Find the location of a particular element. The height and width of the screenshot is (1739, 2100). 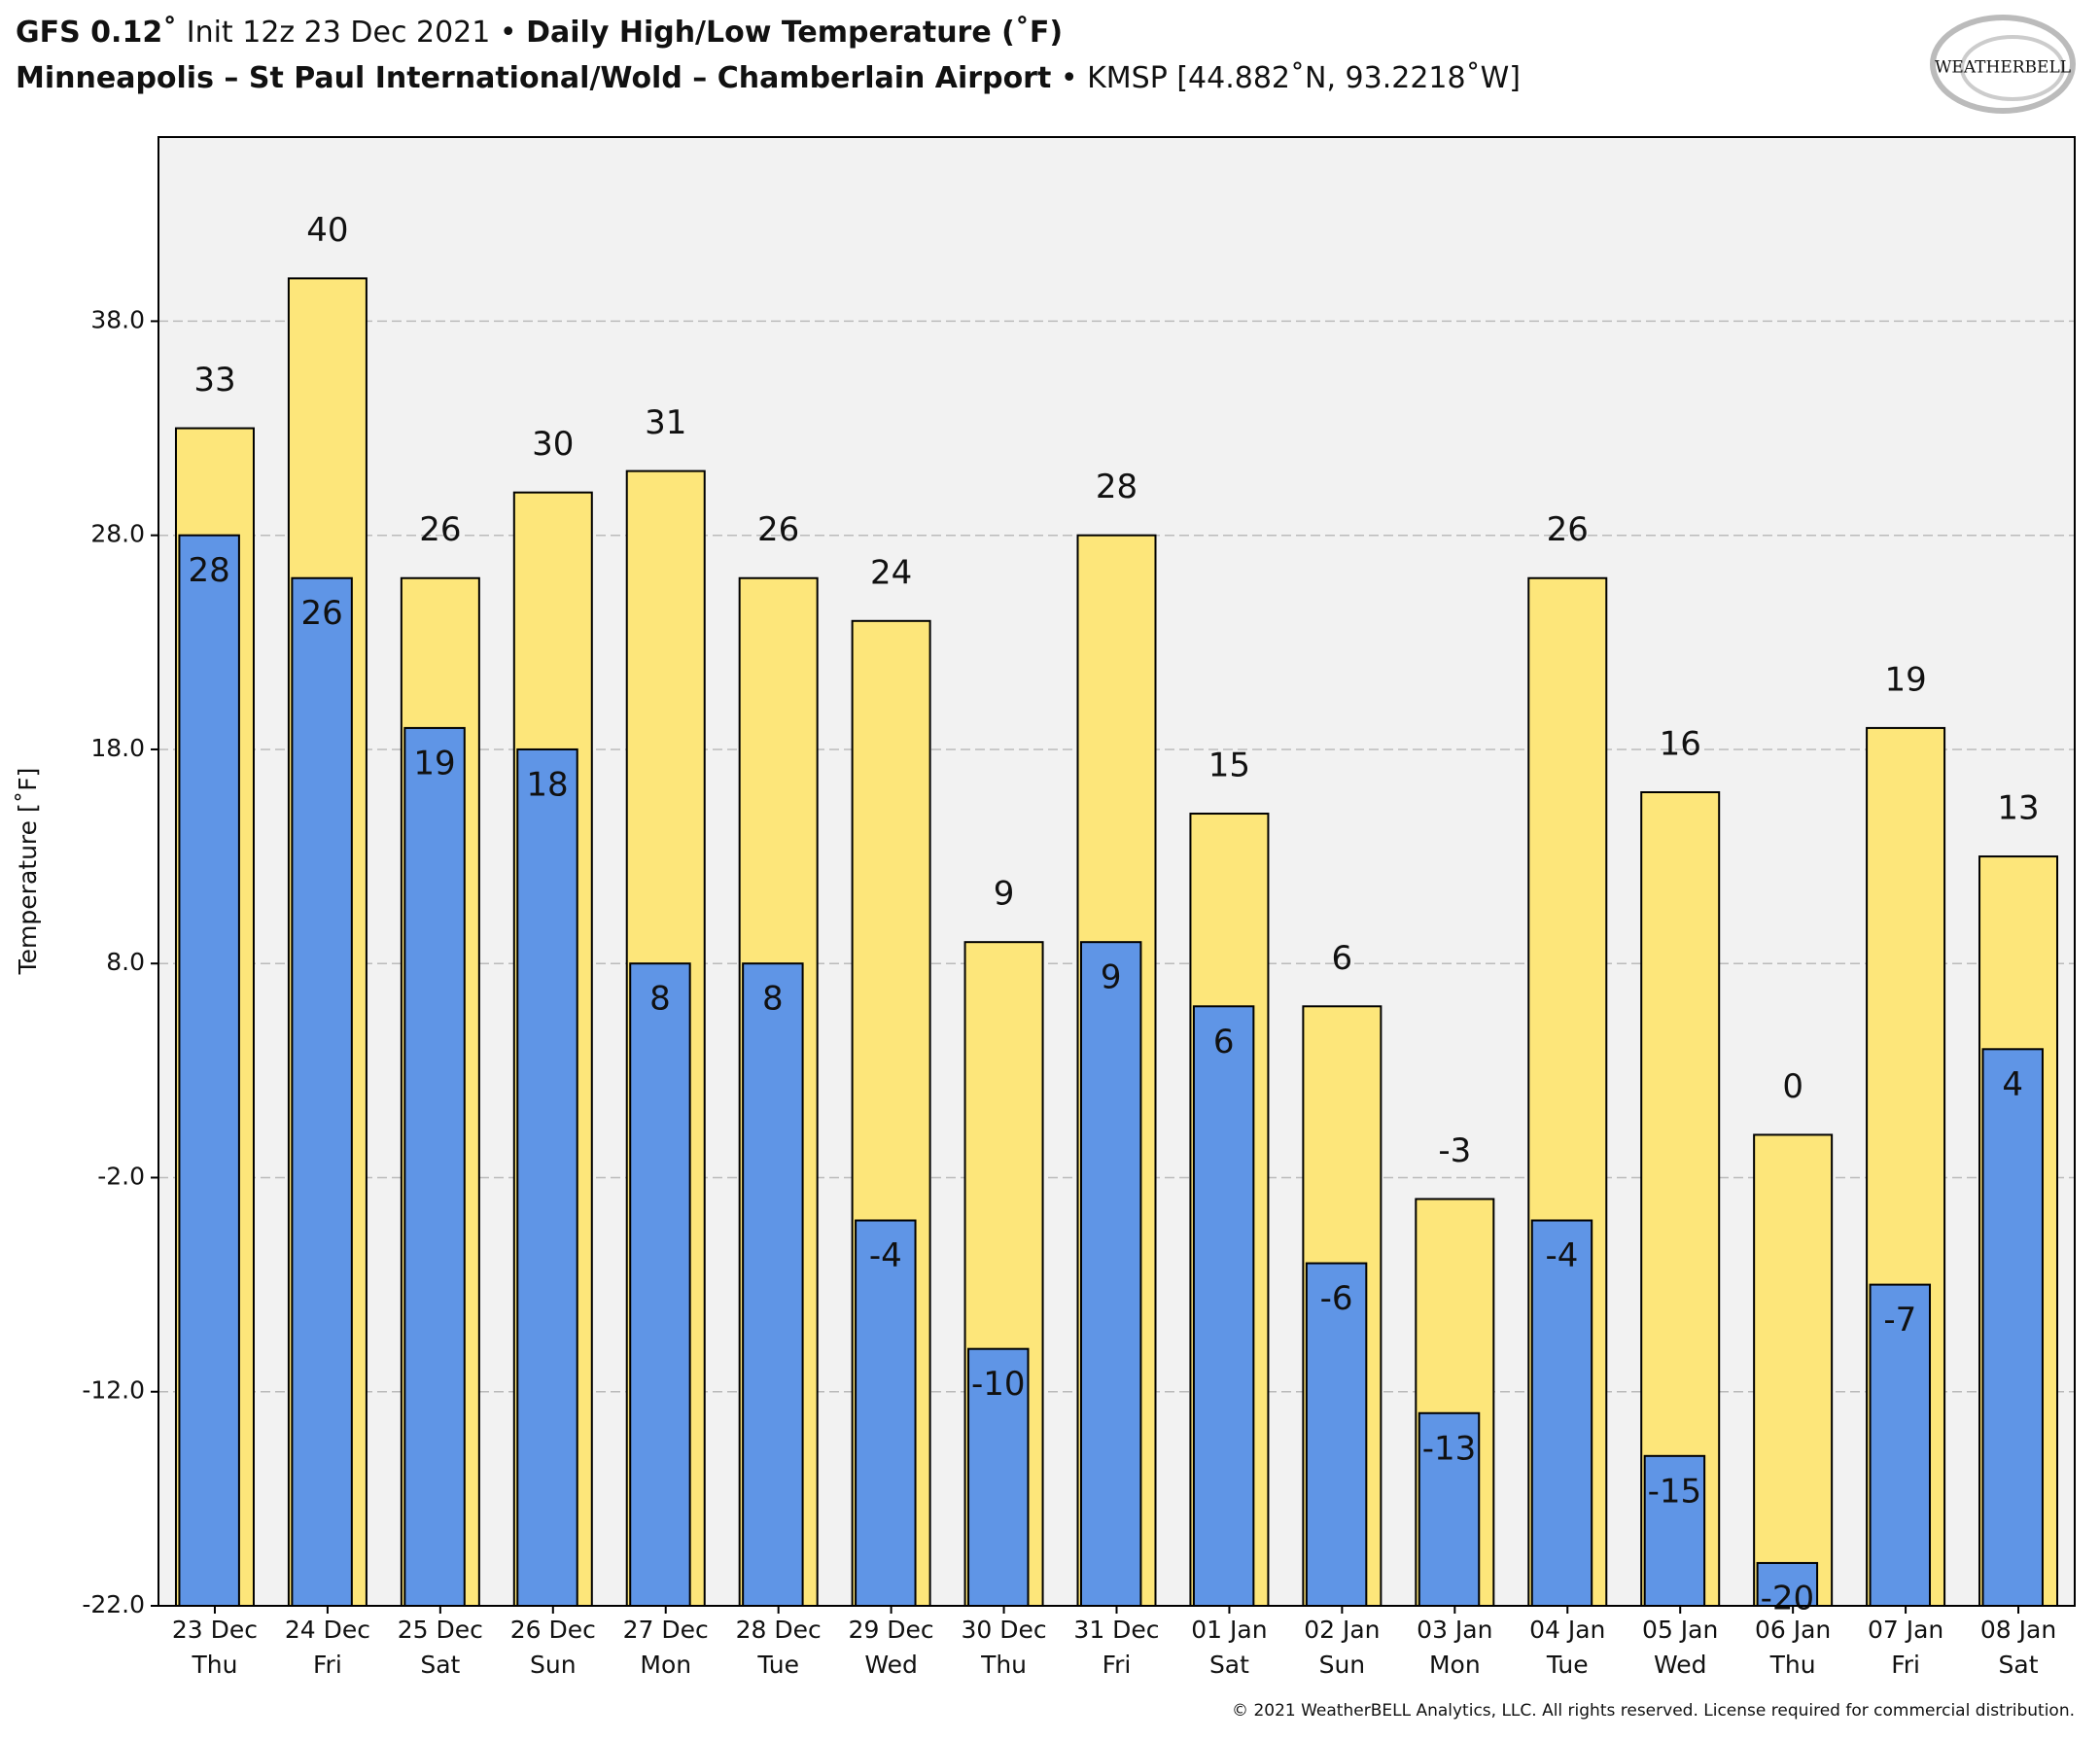

title-main: Daily High/Low Temperature (˚F) is located at coordinates (794, 32).